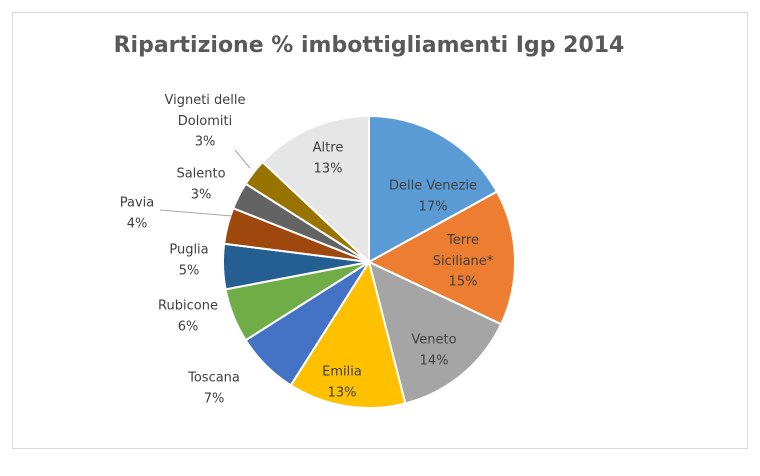  I want to click on slice-value-label: 14%, so click(434, 361).